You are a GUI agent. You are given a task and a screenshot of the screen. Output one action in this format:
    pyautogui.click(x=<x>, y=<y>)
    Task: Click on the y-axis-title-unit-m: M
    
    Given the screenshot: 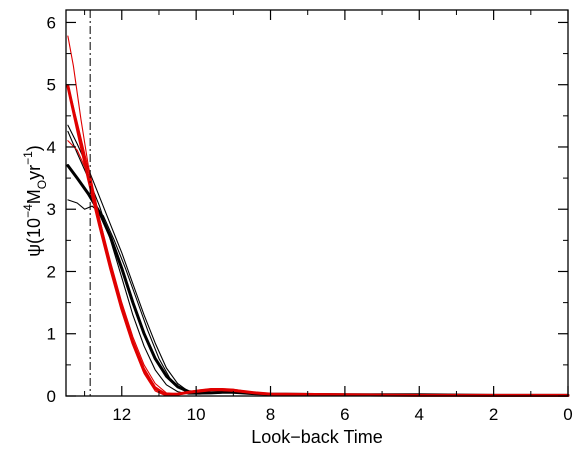 What is the action you would take?
    pyautogui.click(x=34, y=196)
    